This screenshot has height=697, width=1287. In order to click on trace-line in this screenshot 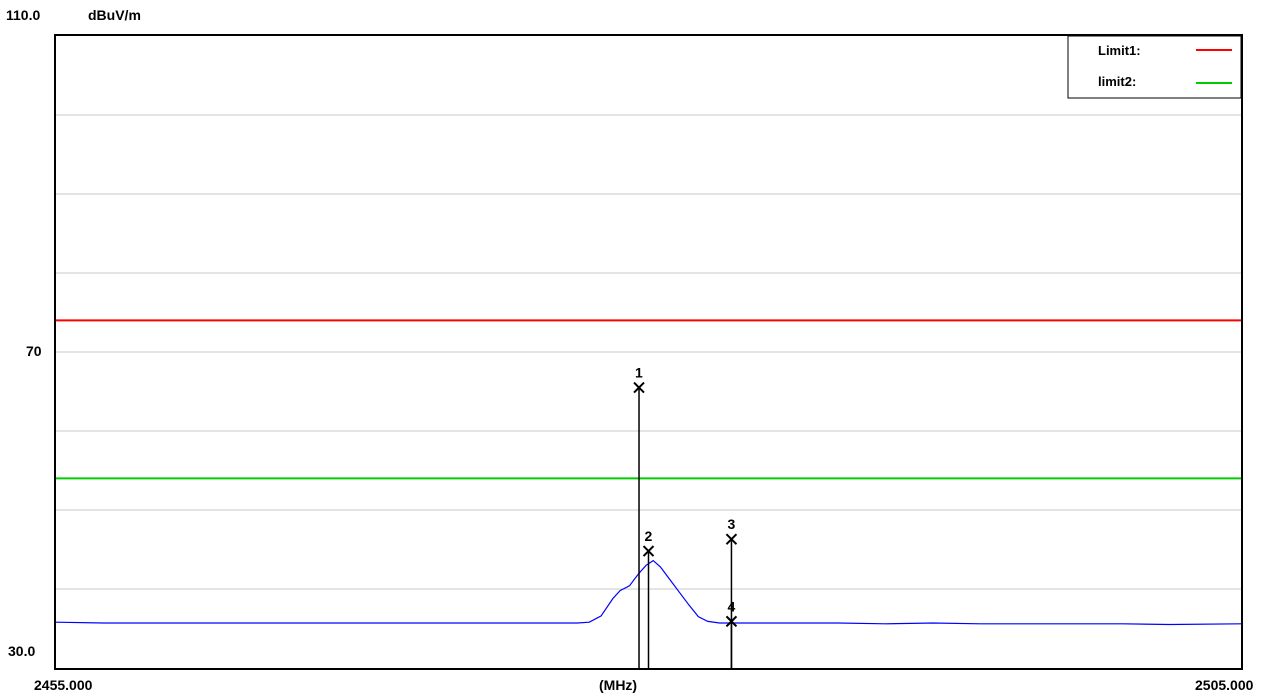, I will do `click(648, 592)`.